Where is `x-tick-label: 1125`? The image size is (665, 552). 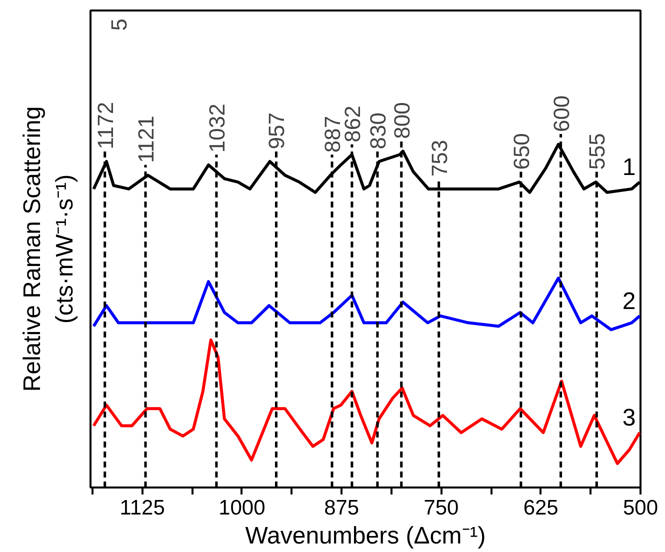 x-tick-label: 1125 is located at coordinates (142, 508).